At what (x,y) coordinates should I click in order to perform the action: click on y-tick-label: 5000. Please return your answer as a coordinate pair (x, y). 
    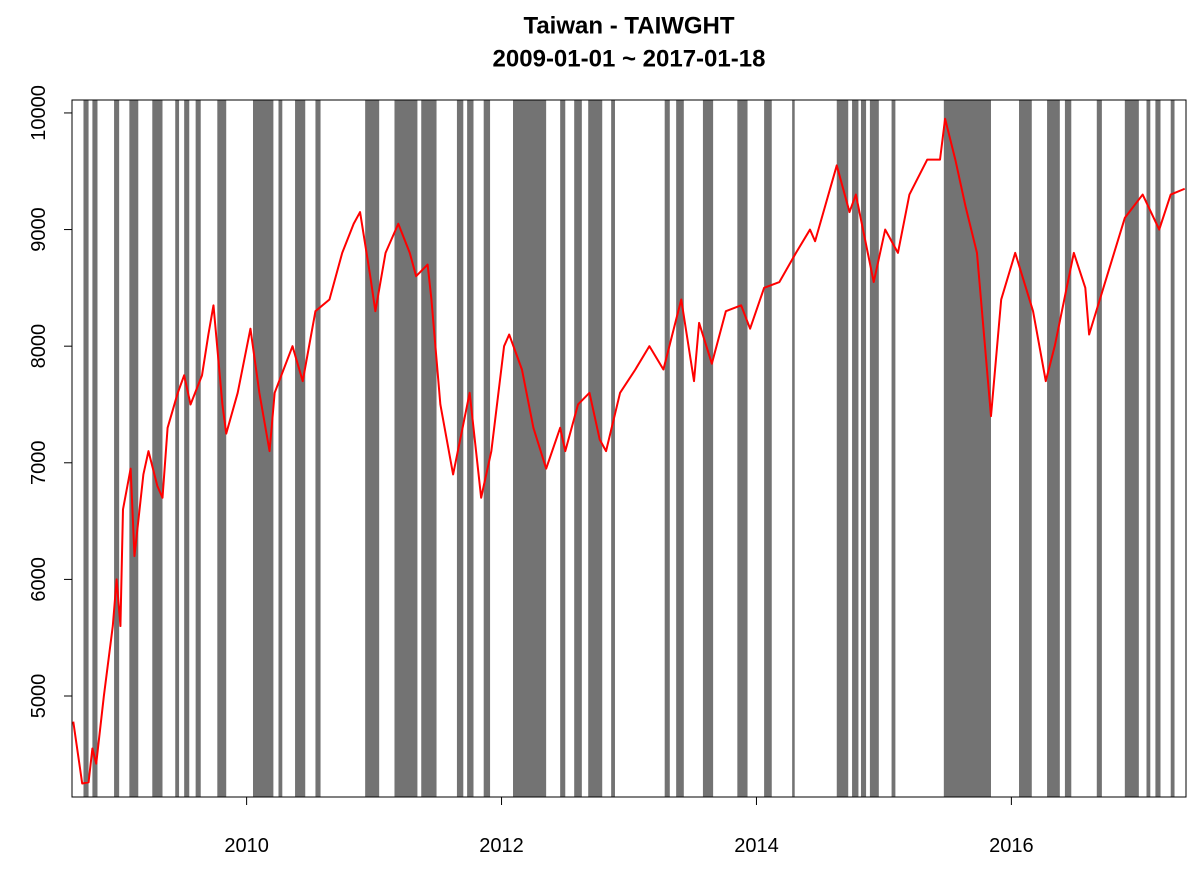
    Looking at the image, I should click on (39, 696).